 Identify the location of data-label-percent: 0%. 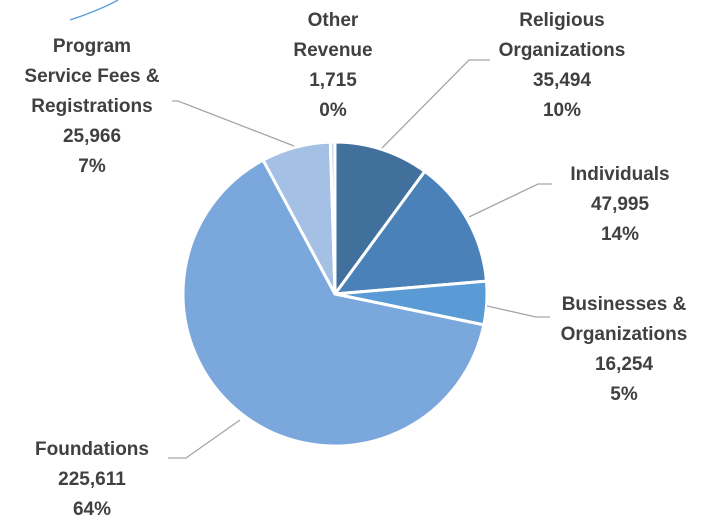
(333, 110).